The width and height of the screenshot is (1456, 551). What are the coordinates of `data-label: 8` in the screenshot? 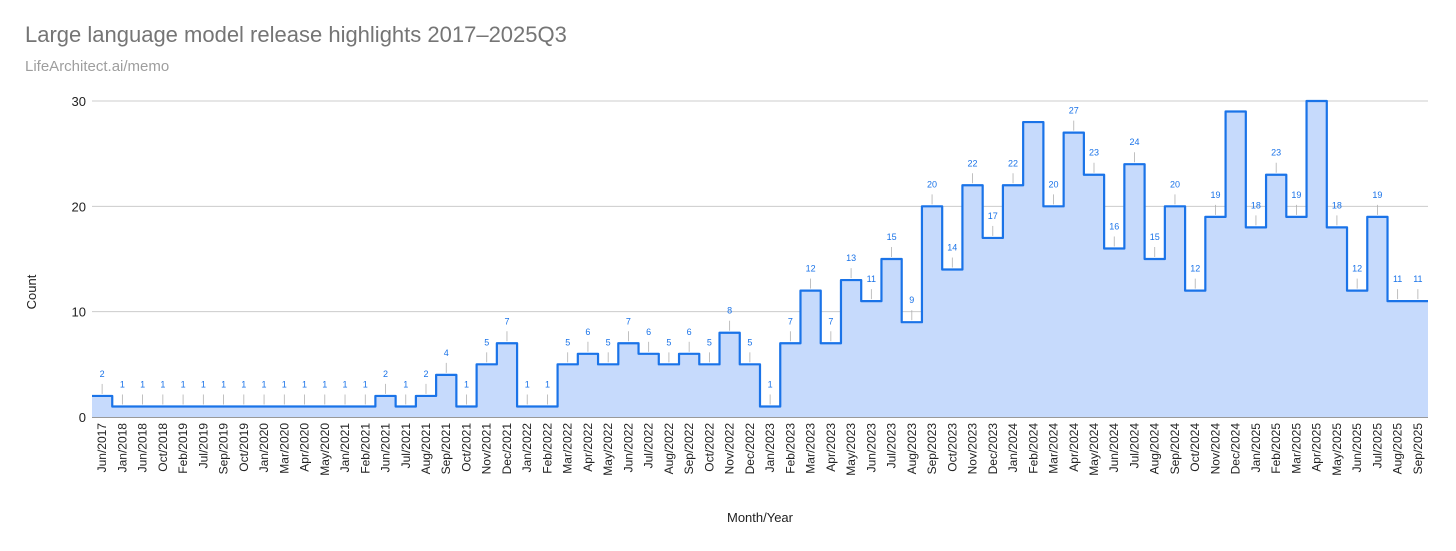 It's located at (729, 311).